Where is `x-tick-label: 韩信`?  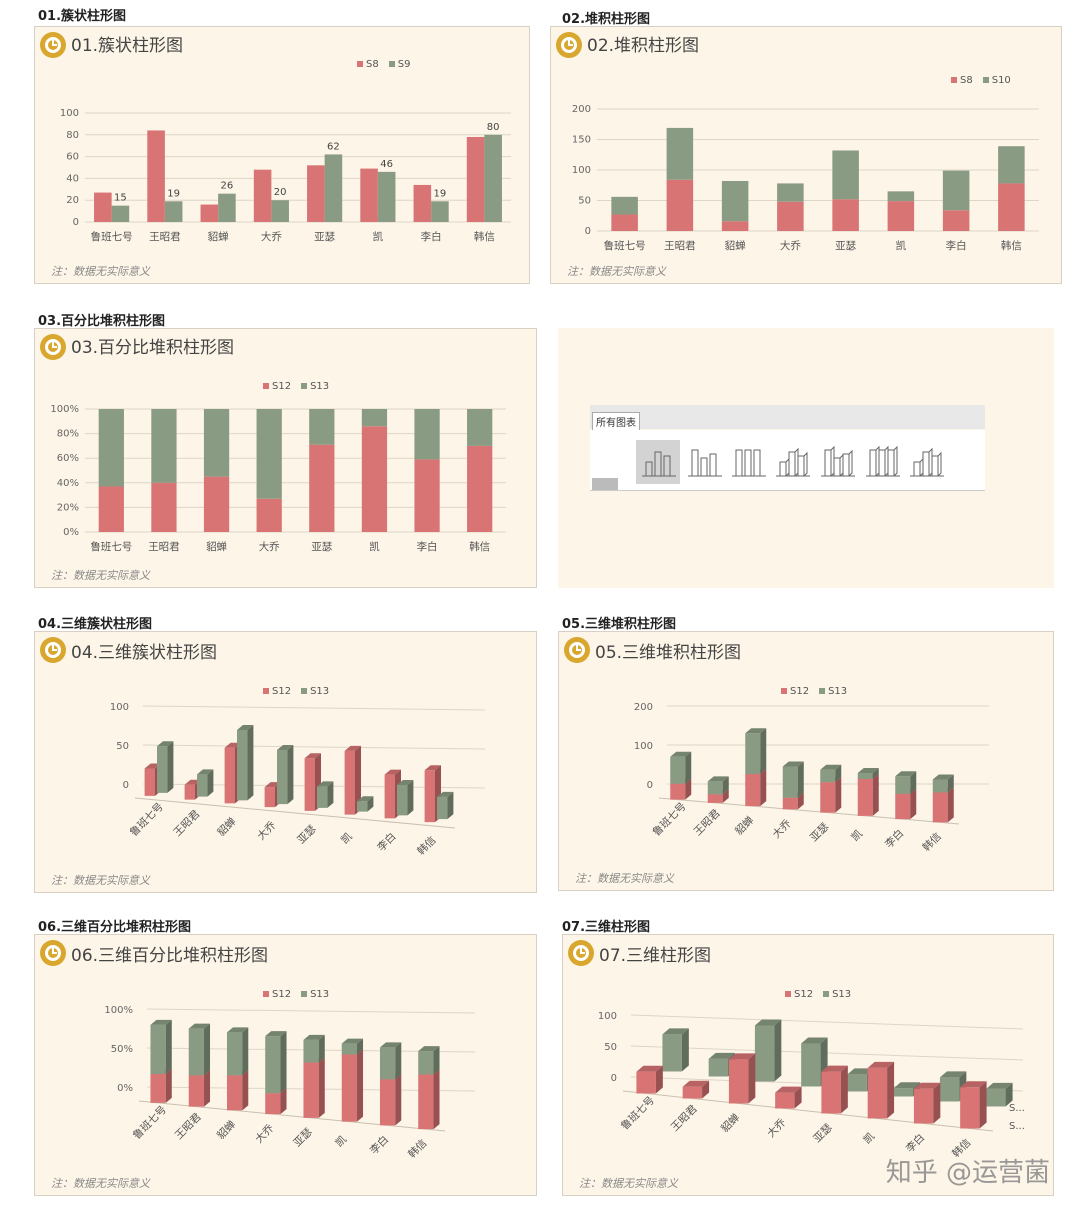 x-tick-label: 韩信 is located at coordinates (1011, 245).